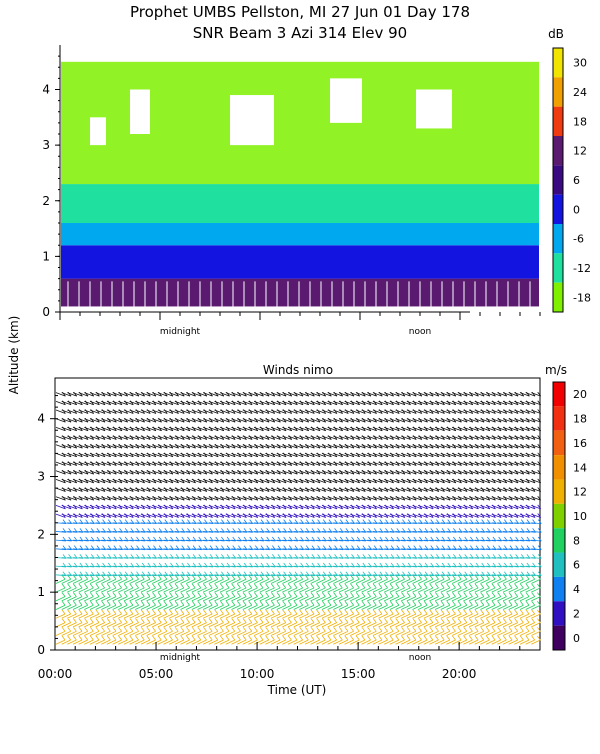 Image resolution: width=600 pixels, height=754 pixels. What do you see at coordinates (576, 180) in the screenshot?
I see `snr-colorbar-label: 6` at bounding box center [576, 180].